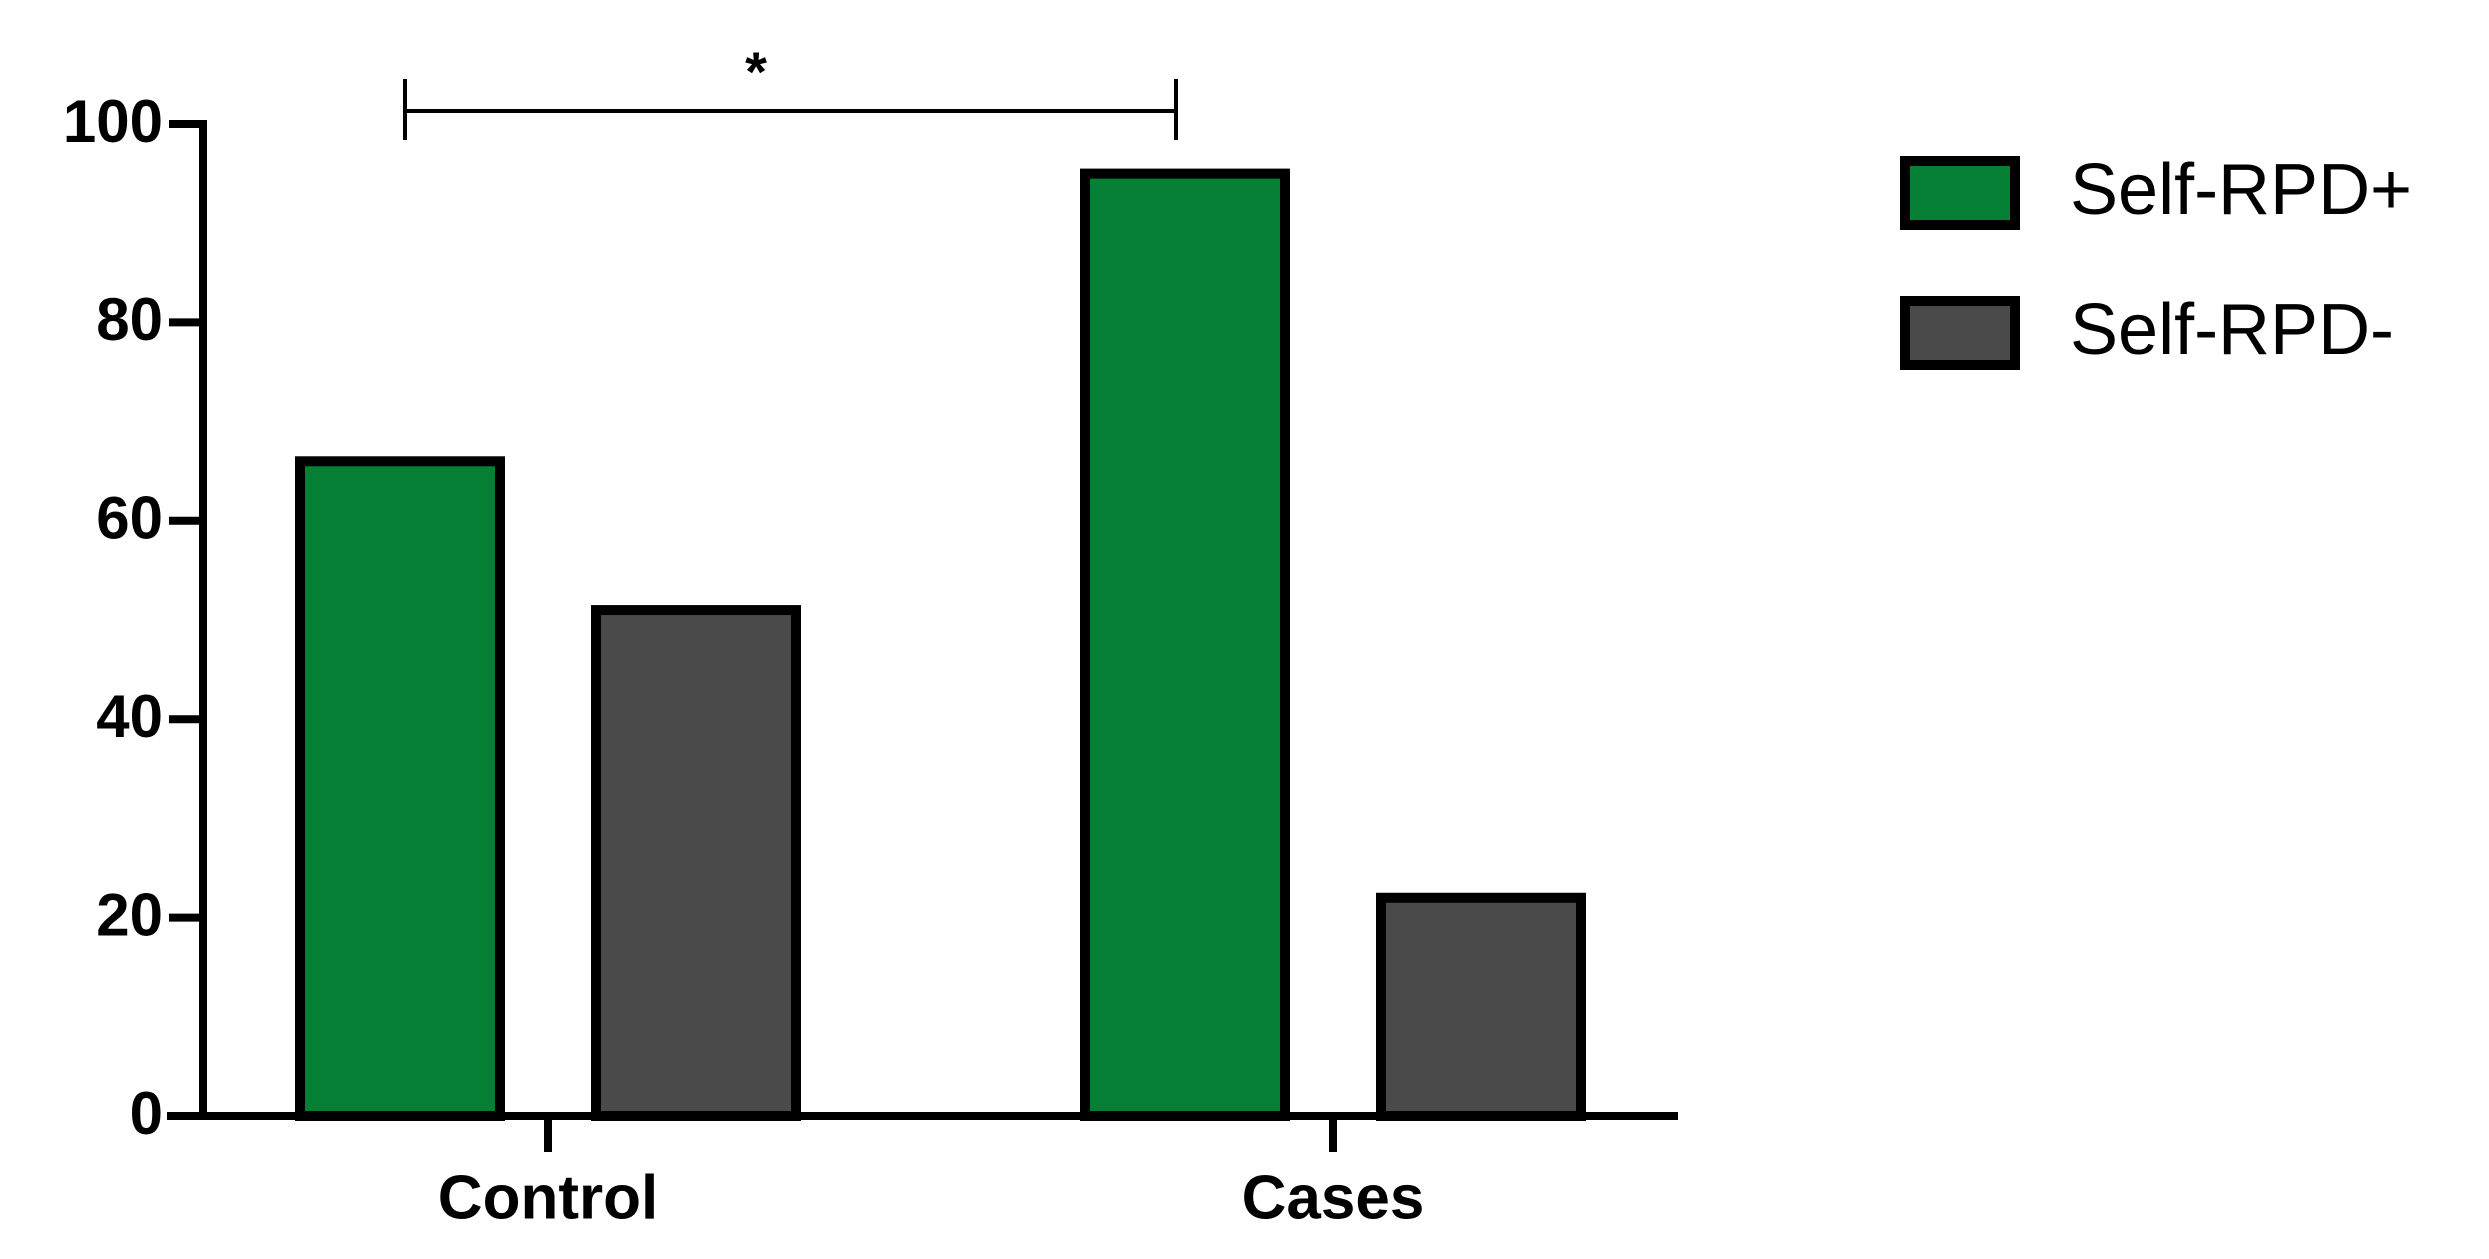 The height and width of the screenshot is (1259, 2489). I want to click on y-tick-label: 100, so click(113, 121).